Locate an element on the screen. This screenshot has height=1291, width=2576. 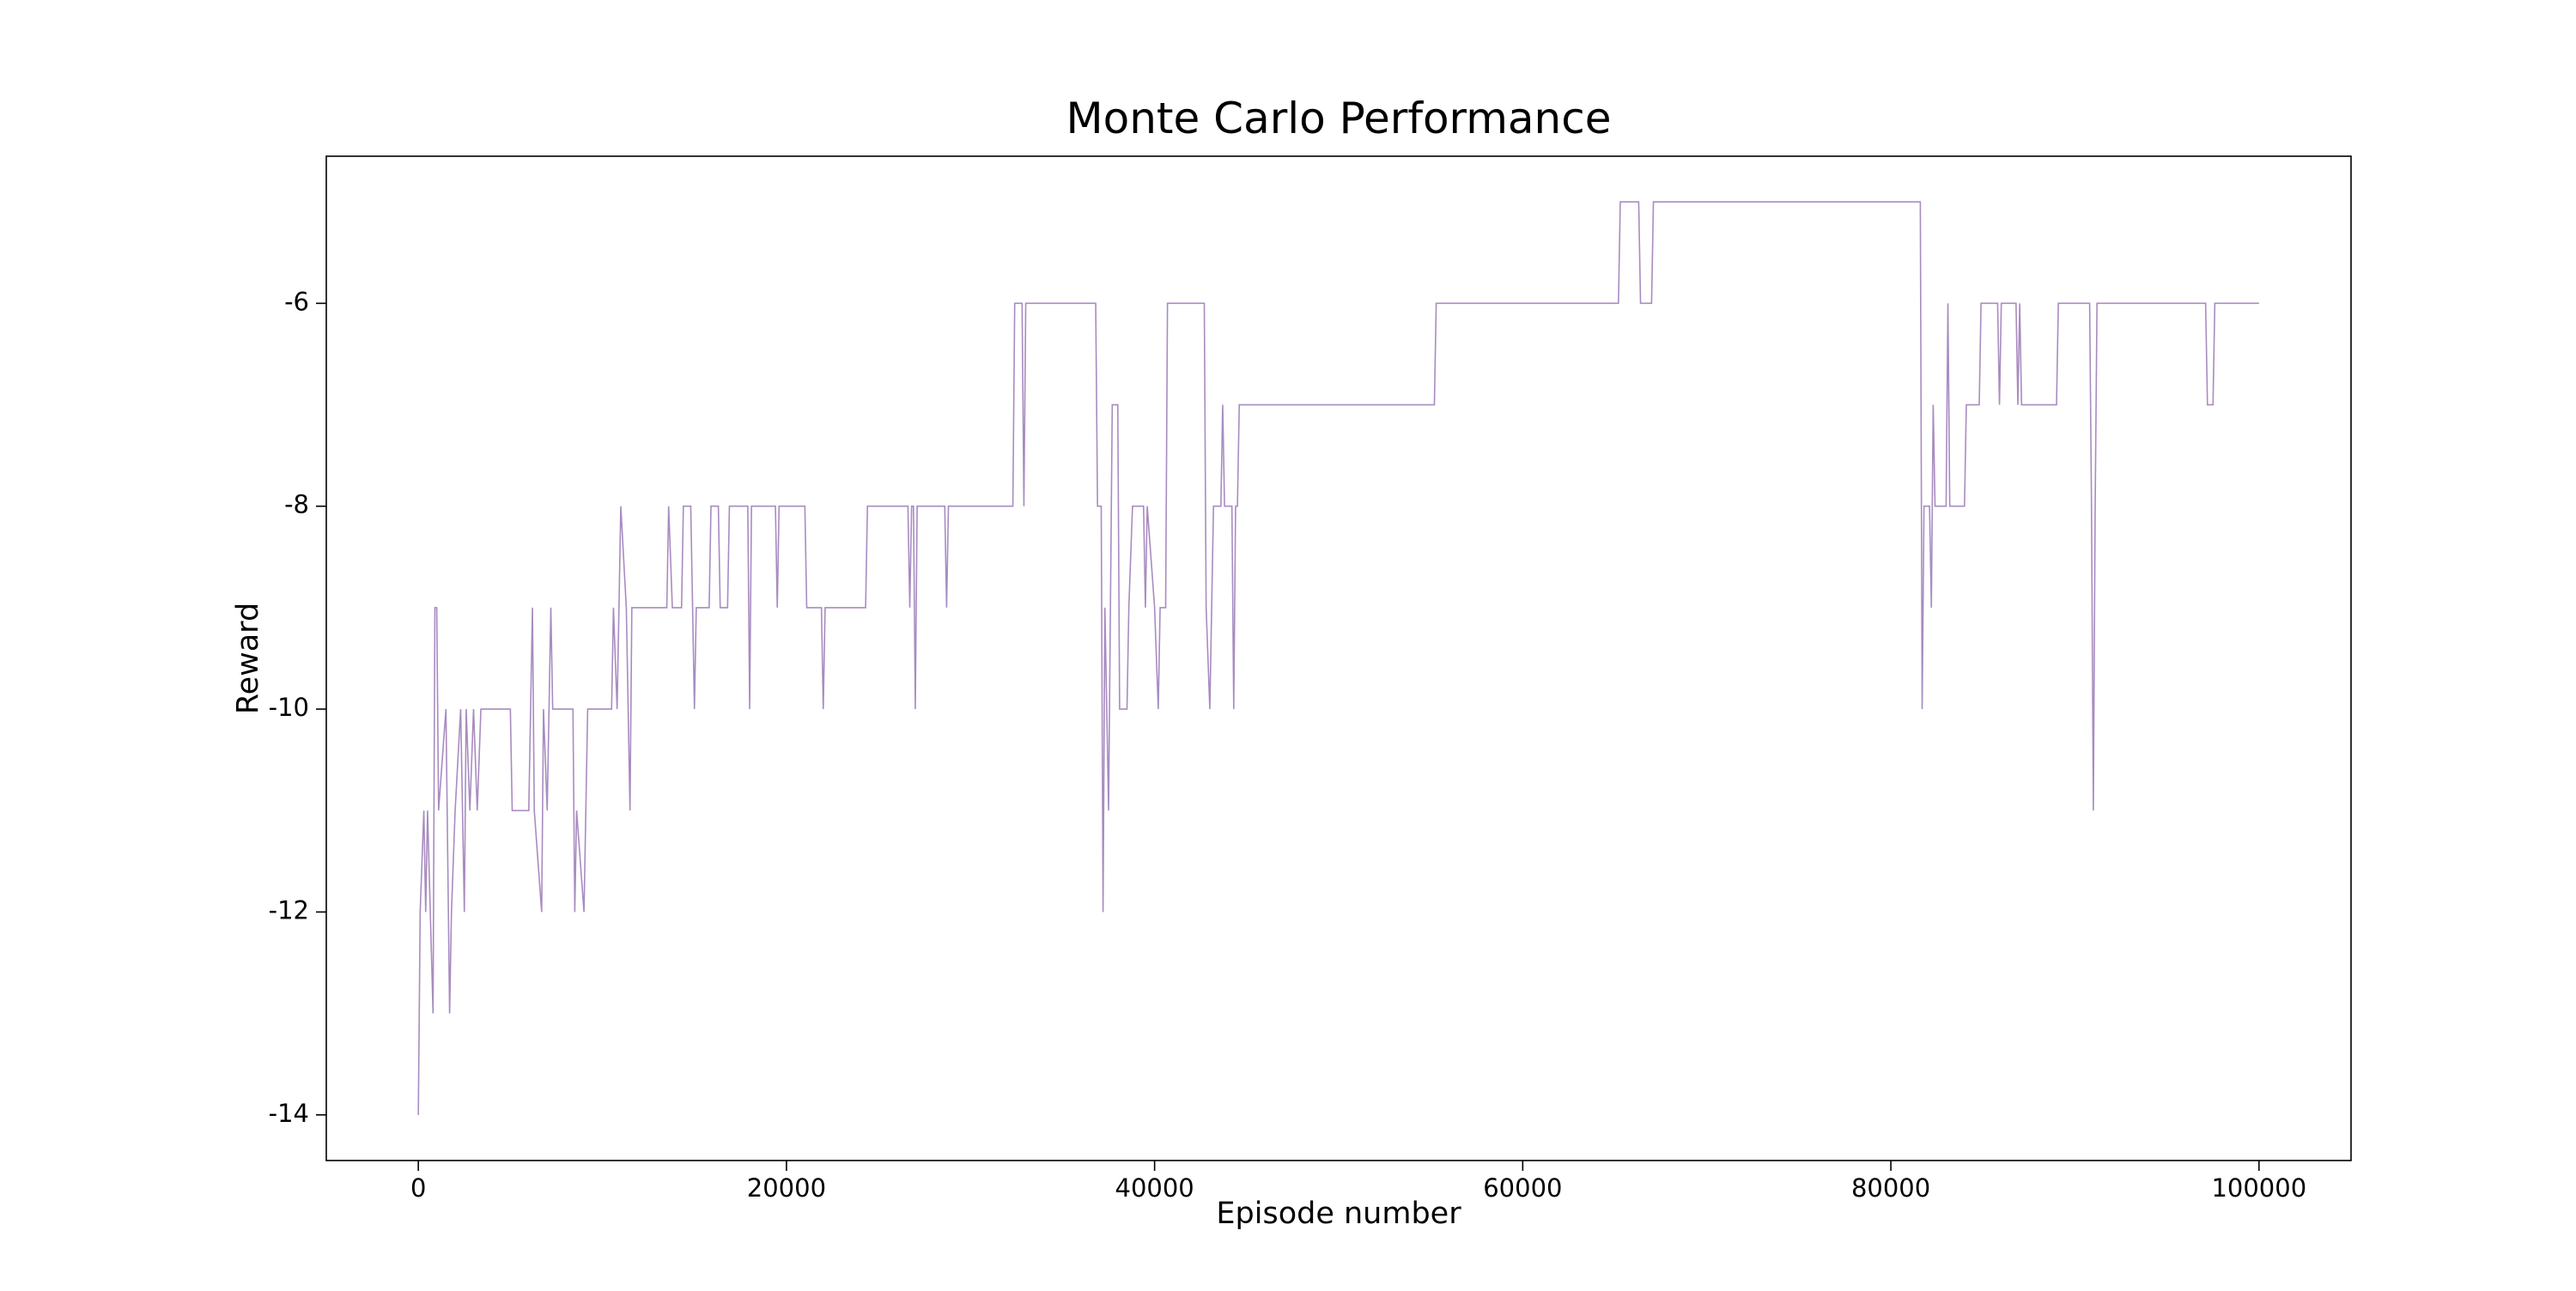
x-tick-label: 0 is located at coordinates (418, 1188).